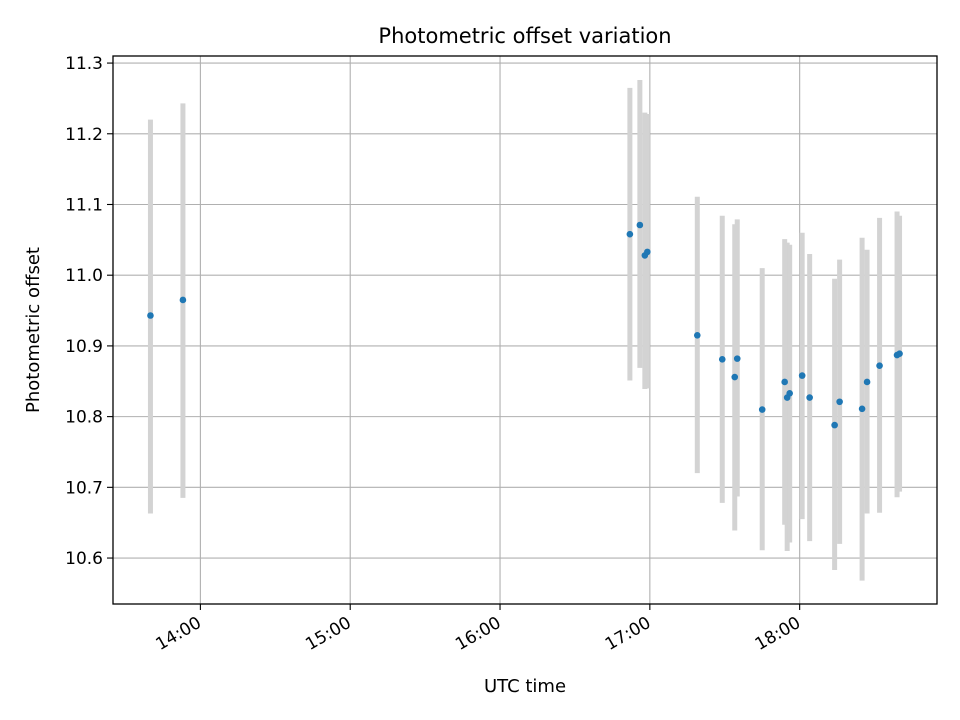 This screenshot has width=960, height=720. Describe the element at coordinates (84, 64) in the screenshot. I see `y-tick-label: 11.3` at that location.